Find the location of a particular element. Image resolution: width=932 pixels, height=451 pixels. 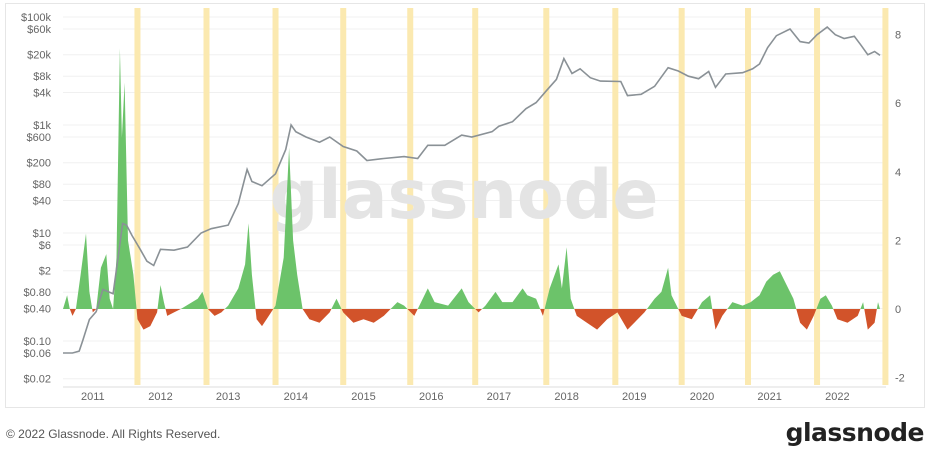

oscillator-negative-area is located at coordinates (471, 319).